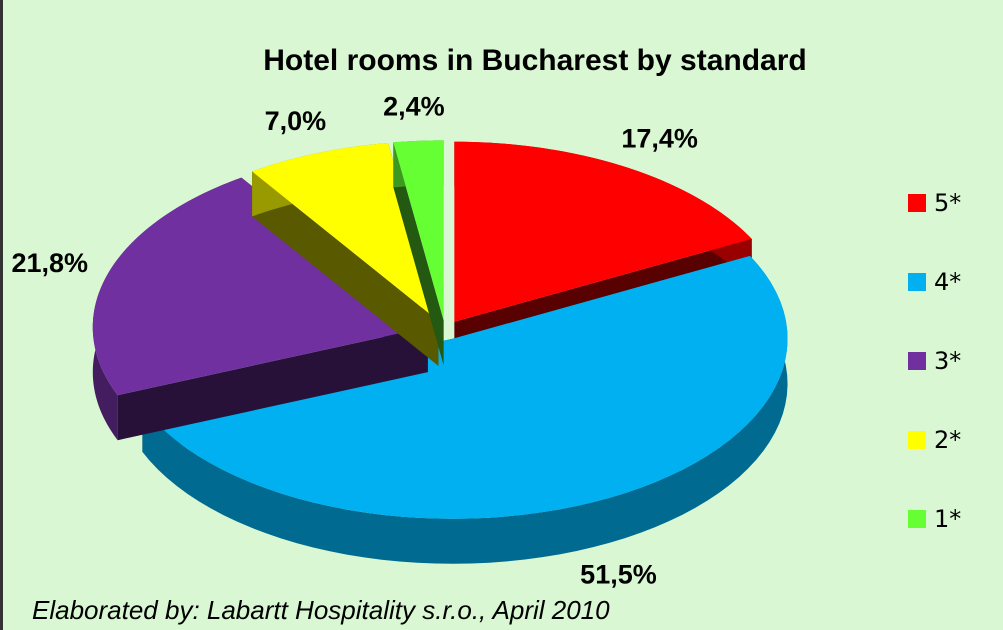 This screenshot has height=630, width=1003. What do you see at coordinates (947, 519) in the screenshot?
I see `legend-label: 1*` at bounding box center [947, 519].